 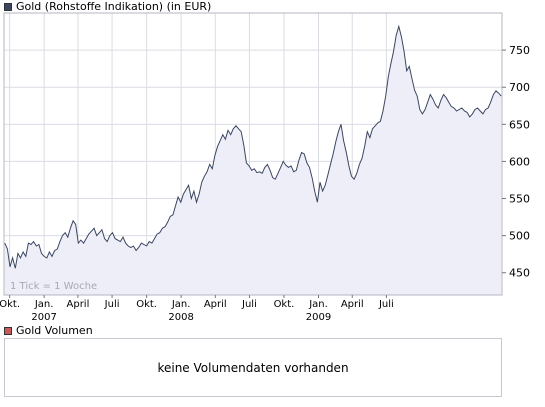 I want to click on y-tick-label: 550, so click(x=519, y=199).